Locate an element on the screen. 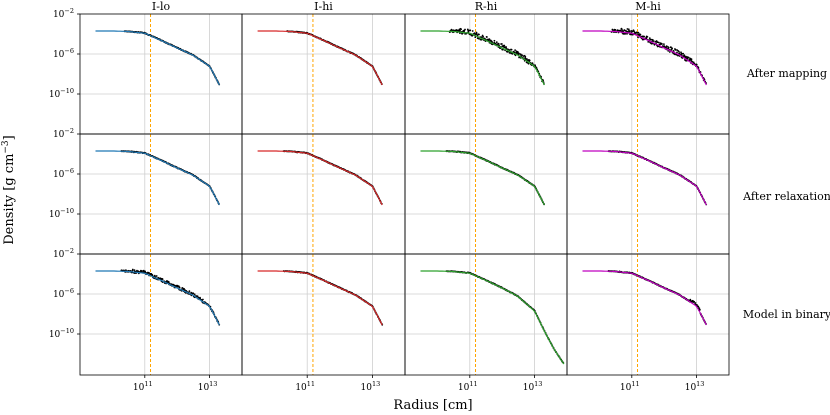 The height and width of the screenshot is (415, 830). profile-line-m-hi is located at coordinates (644, 298).